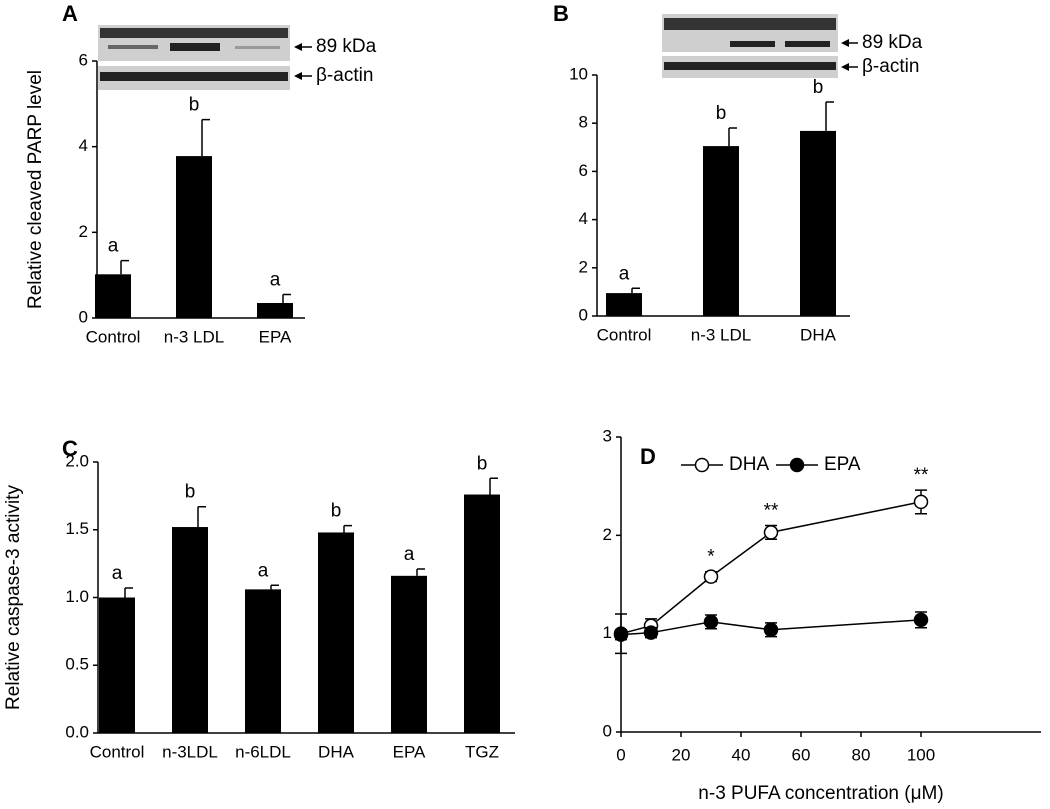 The height and width of the screenshot is (809, 1050). What do you see at coordinates (801, 754) in the screenshot?
I see `x-tick-label: 60` at bounding box center [801, 754].